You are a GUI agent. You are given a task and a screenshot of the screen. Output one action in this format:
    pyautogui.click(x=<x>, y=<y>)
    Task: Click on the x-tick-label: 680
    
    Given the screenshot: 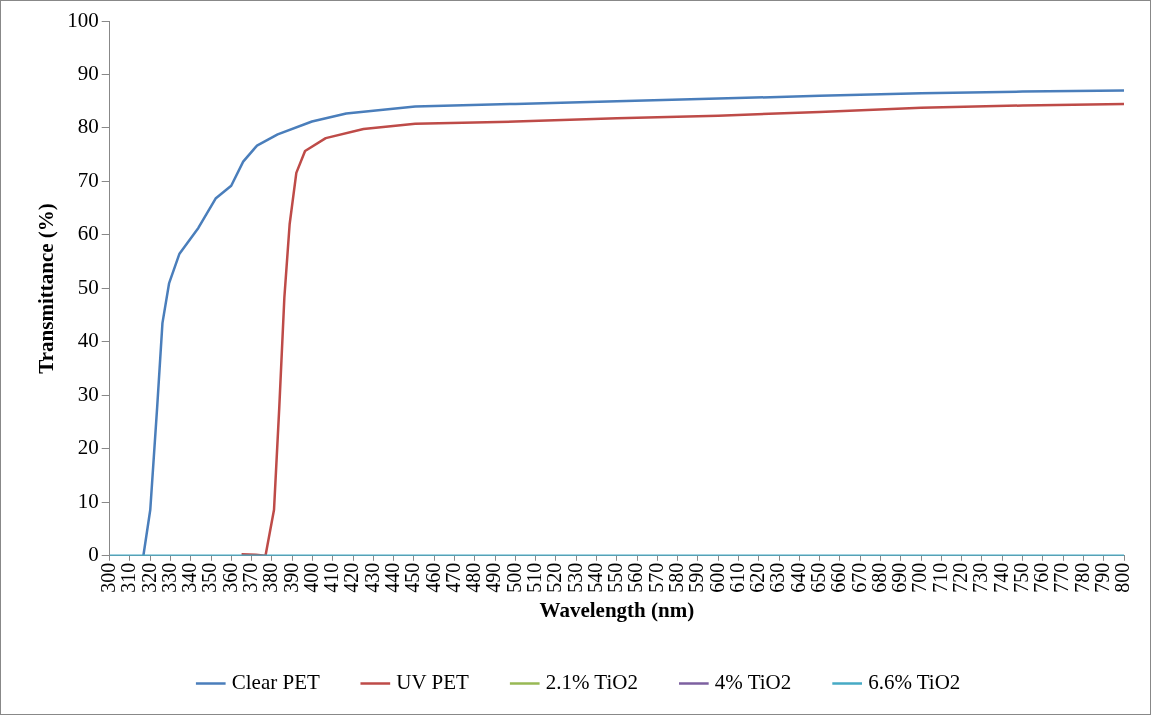 What is the action you would take?
    pyautogui.click(x=878, y=577)
    